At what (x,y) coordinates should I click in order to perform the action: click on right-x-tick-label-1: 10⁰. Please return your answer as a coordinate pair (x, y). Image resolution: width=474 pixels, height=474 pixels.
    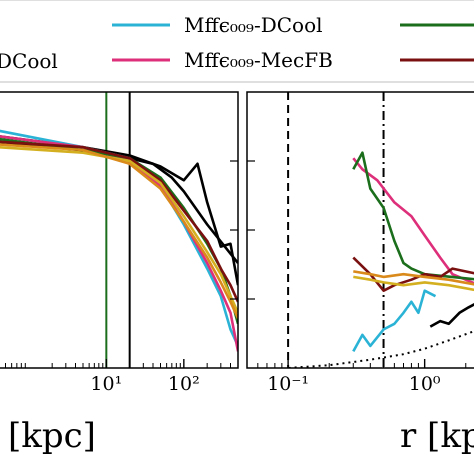
    Looking at the image, I should click on (425, 384).